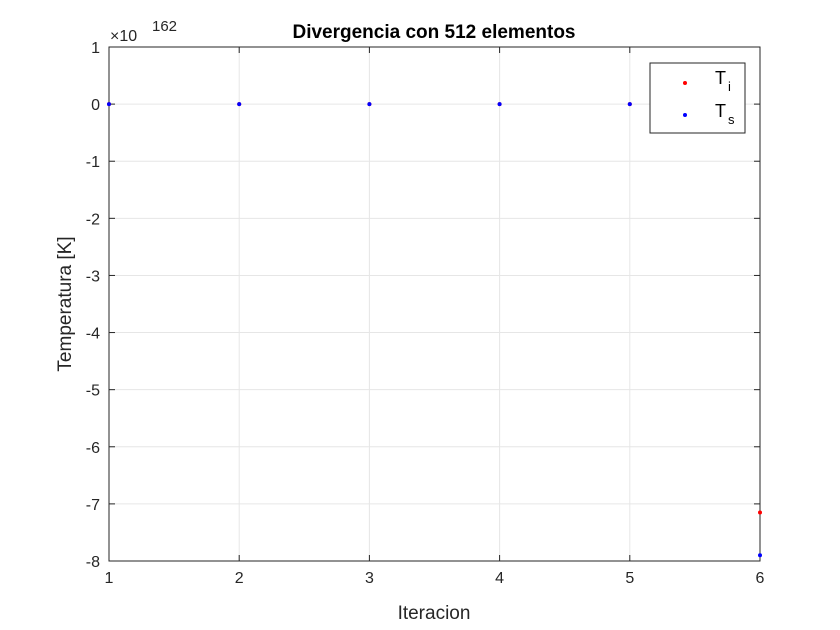 This screenshot has height=630, width=840. Describe the element at coordinates (239, 578) in the screenshot. I see `x-tick-label: 2` at that location.